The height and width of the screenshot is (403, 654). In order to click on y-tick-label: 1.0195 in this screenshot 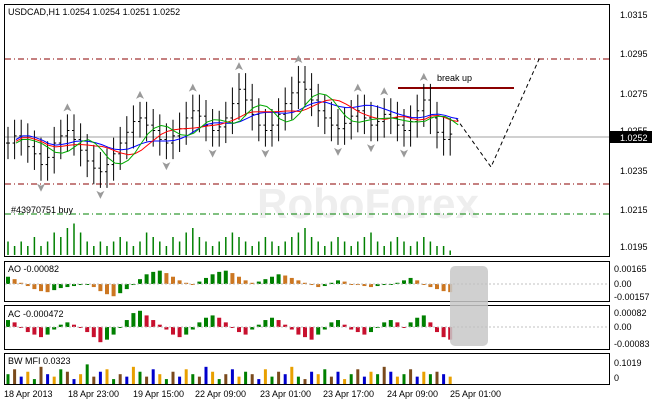, I will do `click(634, 247)`.